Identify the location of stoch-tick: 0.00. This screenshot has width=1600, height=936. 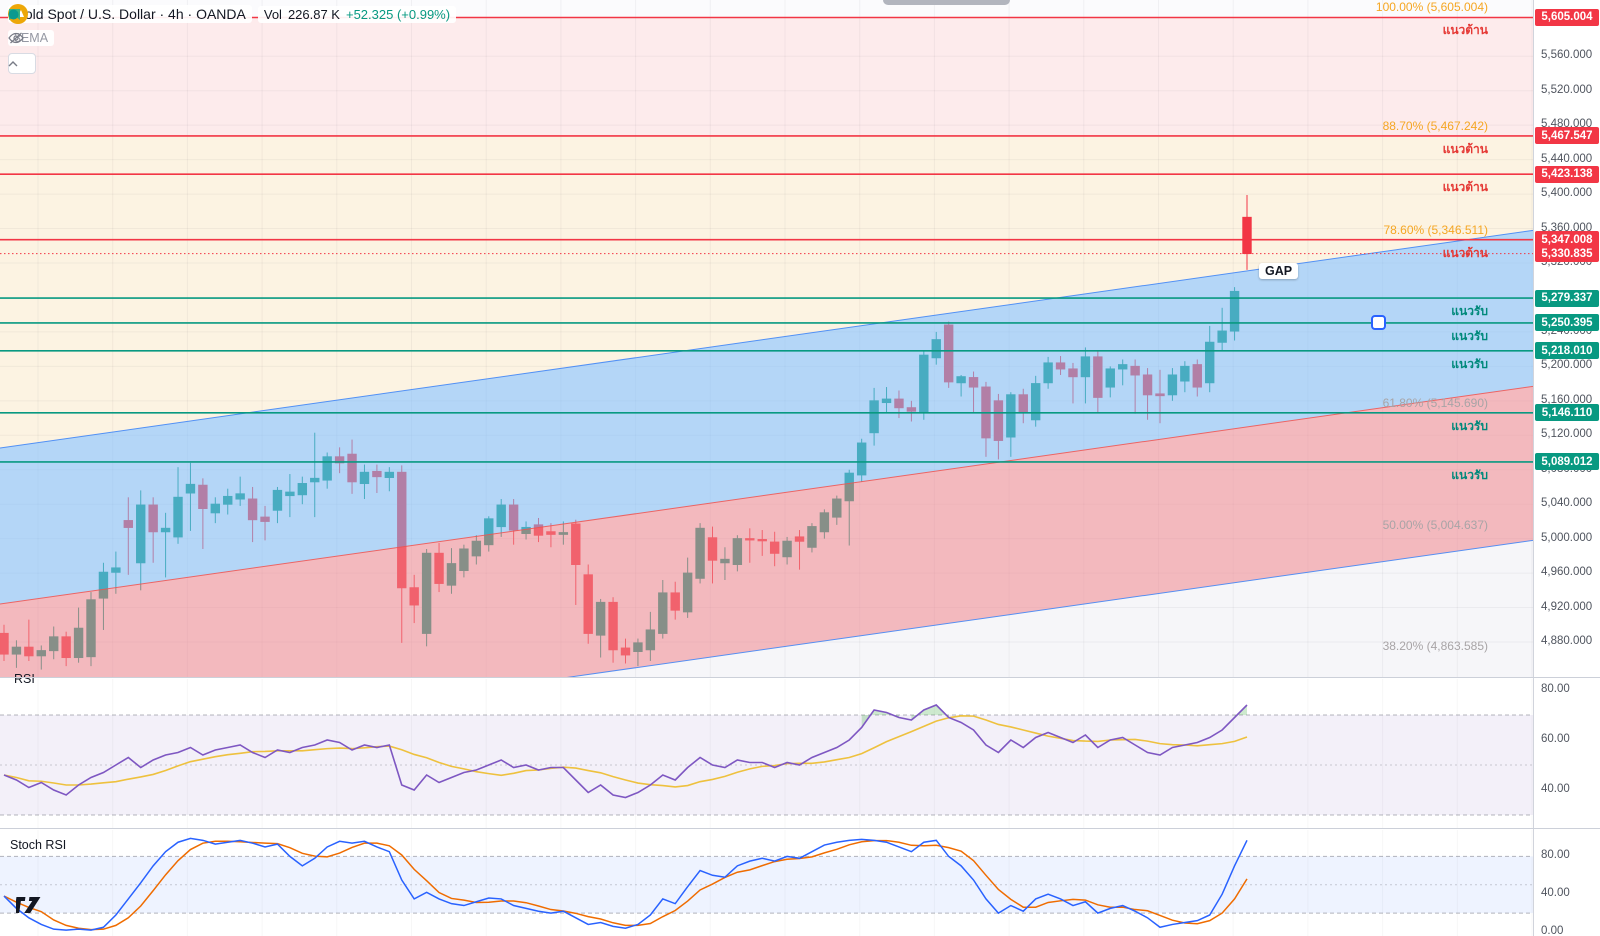
(1552, 930).